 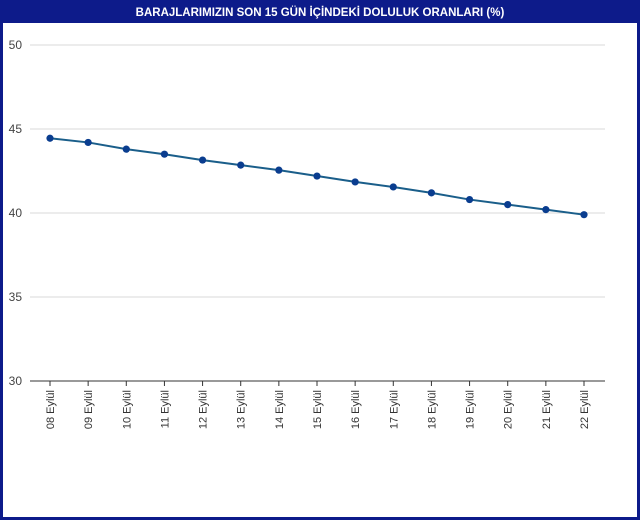 What do you see at coordinates (16, 297) in the screenshot?
I see `y-tick-label: 35` at bounding box center [16, 297].